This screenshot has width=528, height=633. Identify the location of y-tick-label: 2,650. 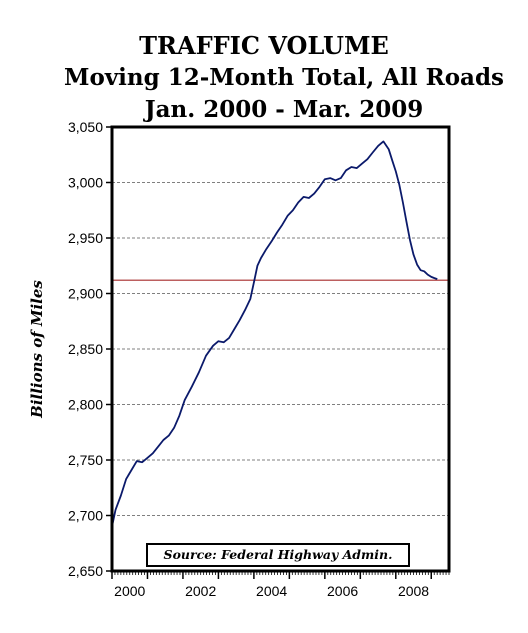
(85, 571).